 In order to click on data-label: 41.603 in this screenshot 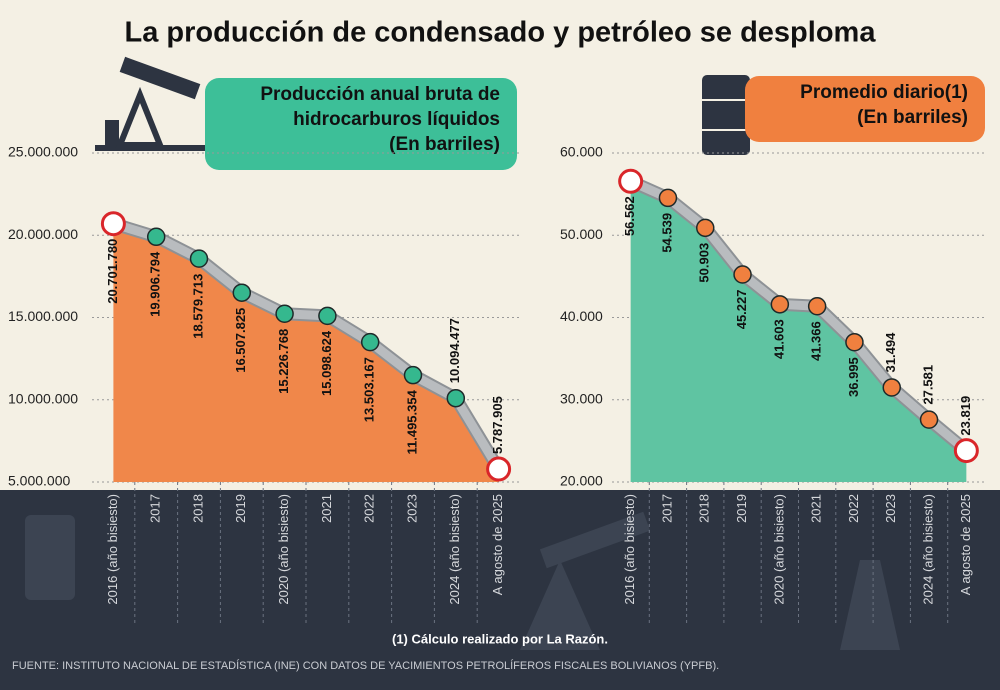, I will do `click(778, 339)`.